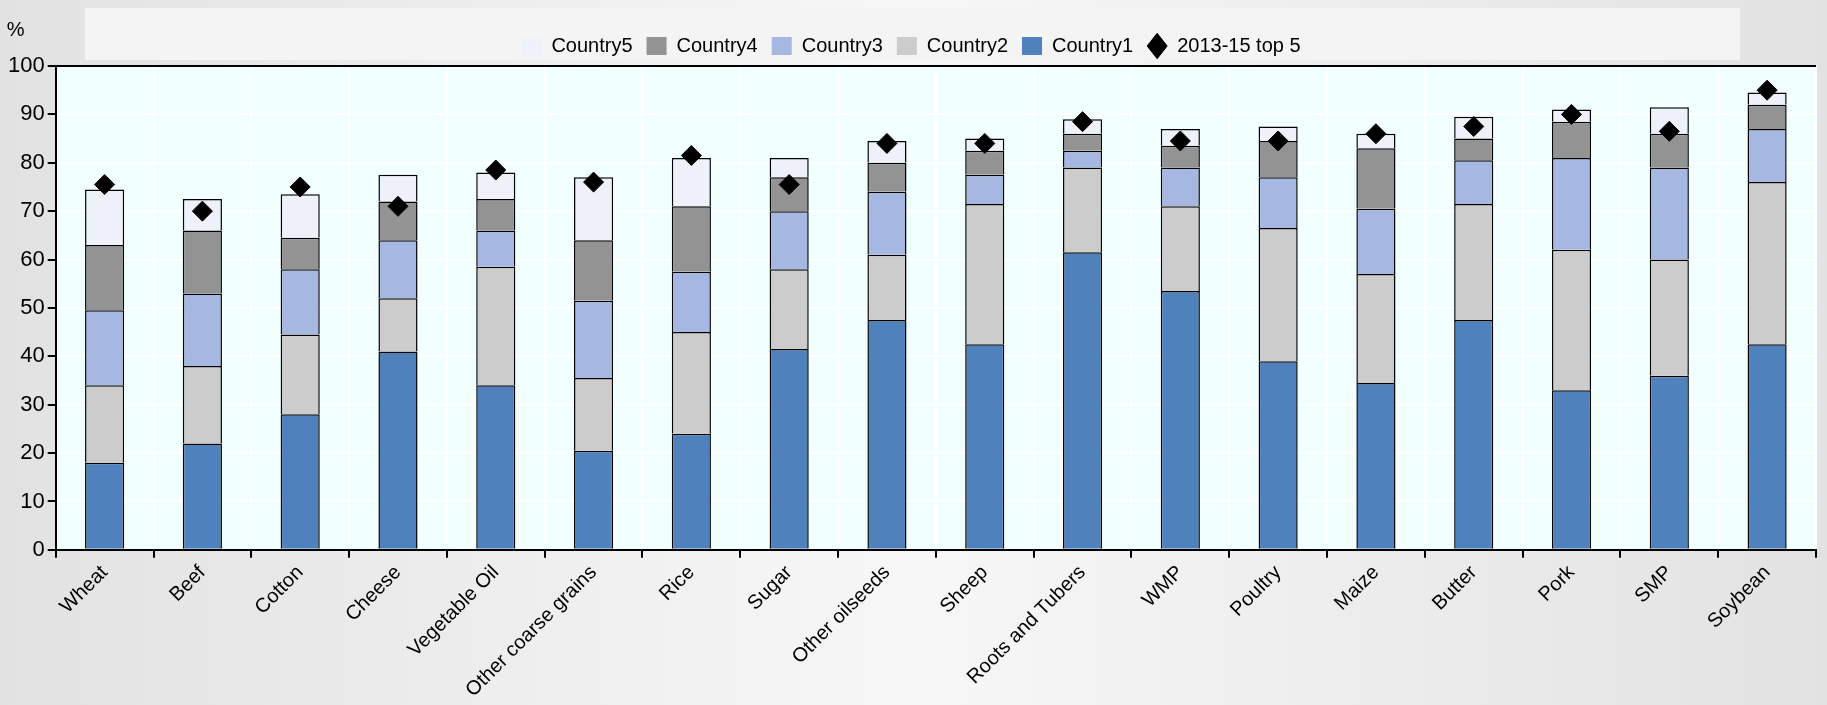 Image resolution: width=1827 pixels, height=705 pixels. Describe the element at coordinates (26, 65) in the screenshot. I see `y-tick-label: 100` at that location.